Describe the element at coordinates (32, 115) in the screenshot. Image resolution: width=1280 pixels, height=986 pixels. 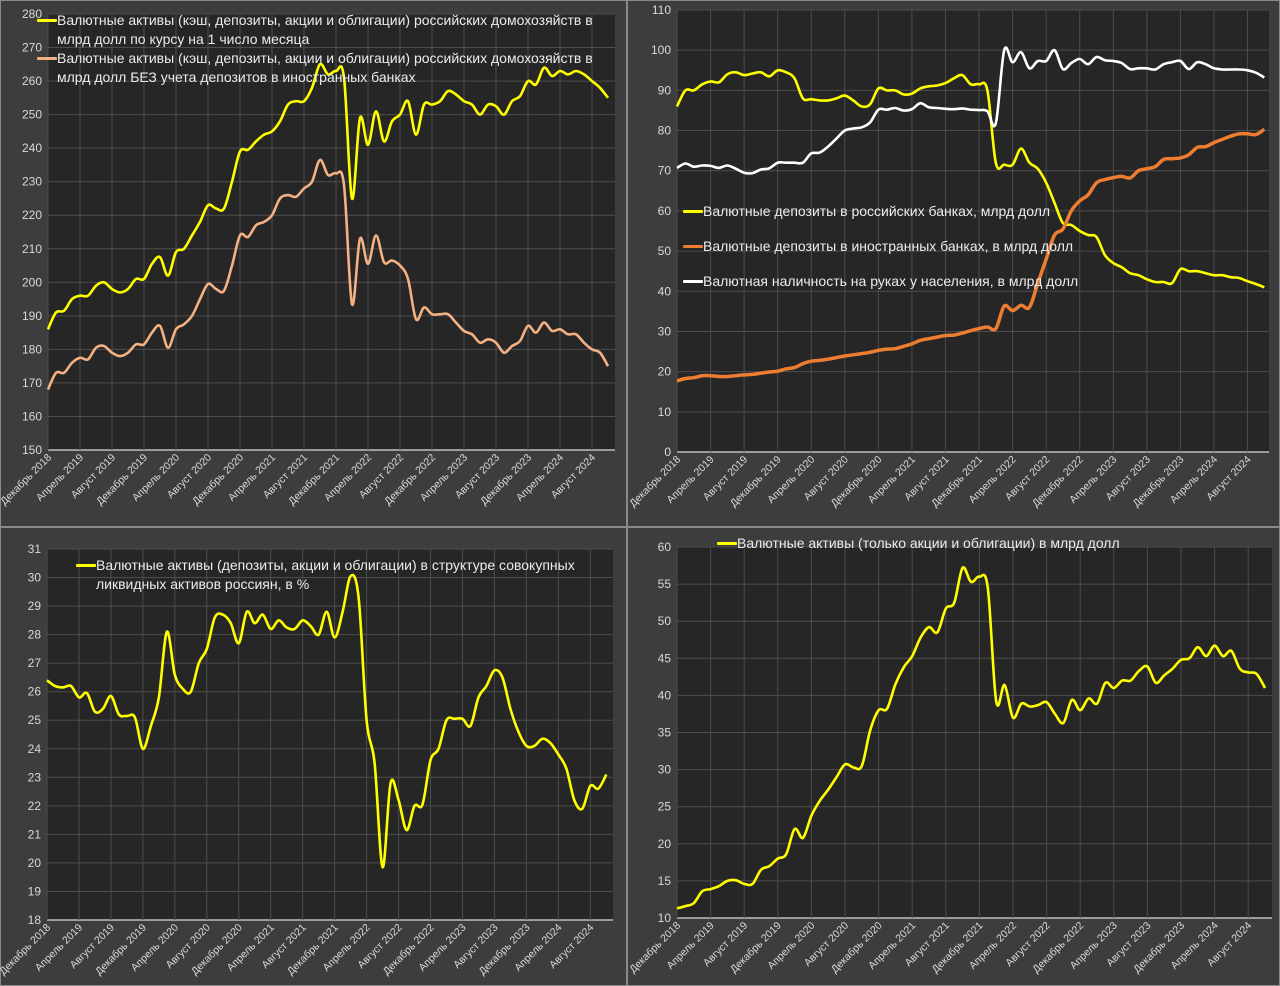
I see `y-tick-label: 250` at that location.